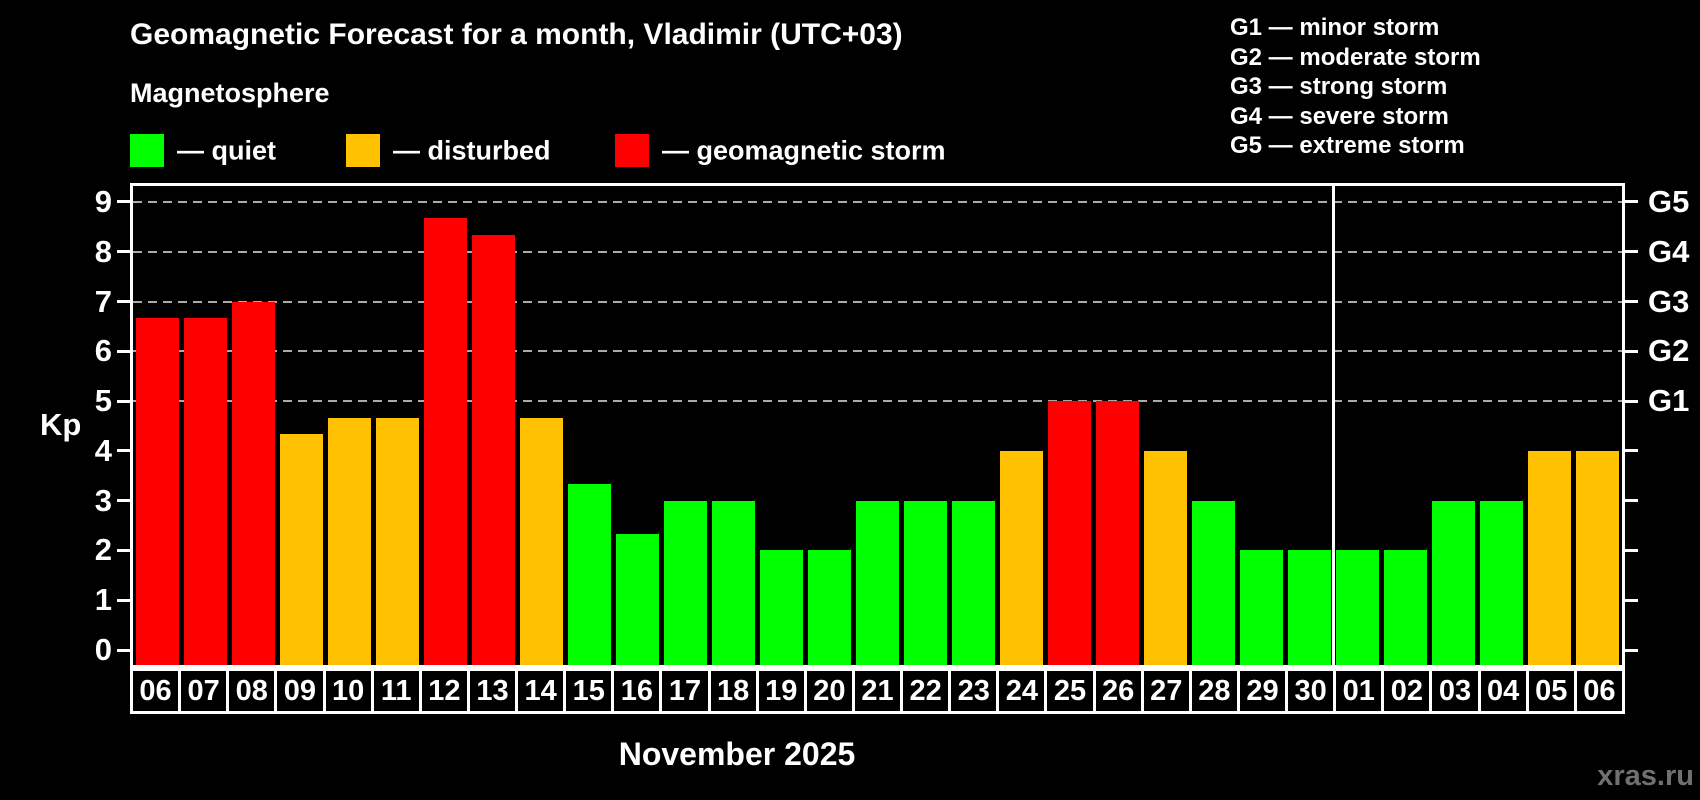 Image resolution: width=1700 pixels, height=800 pixels. Describe the element at coordinates (103, 550) in the screenshot. I see `y-tick-label: 2` at that location.